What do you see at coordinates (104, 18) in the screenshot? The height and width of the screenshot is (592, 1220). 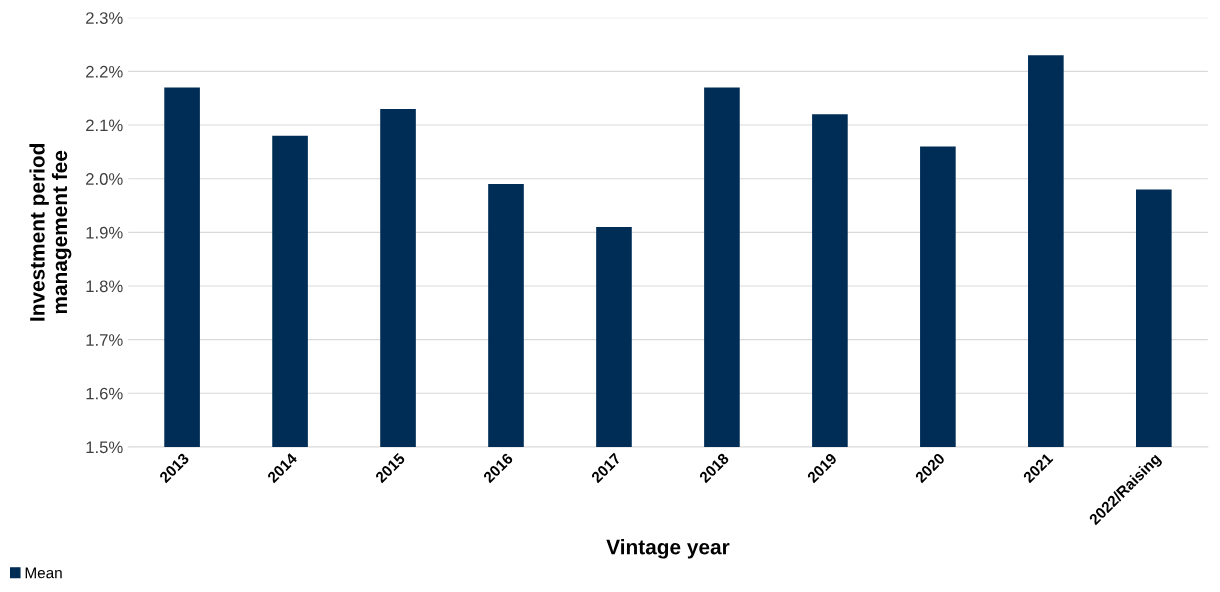 I see `y-tick-label: 2.3%` at bounding box center [104, 18].